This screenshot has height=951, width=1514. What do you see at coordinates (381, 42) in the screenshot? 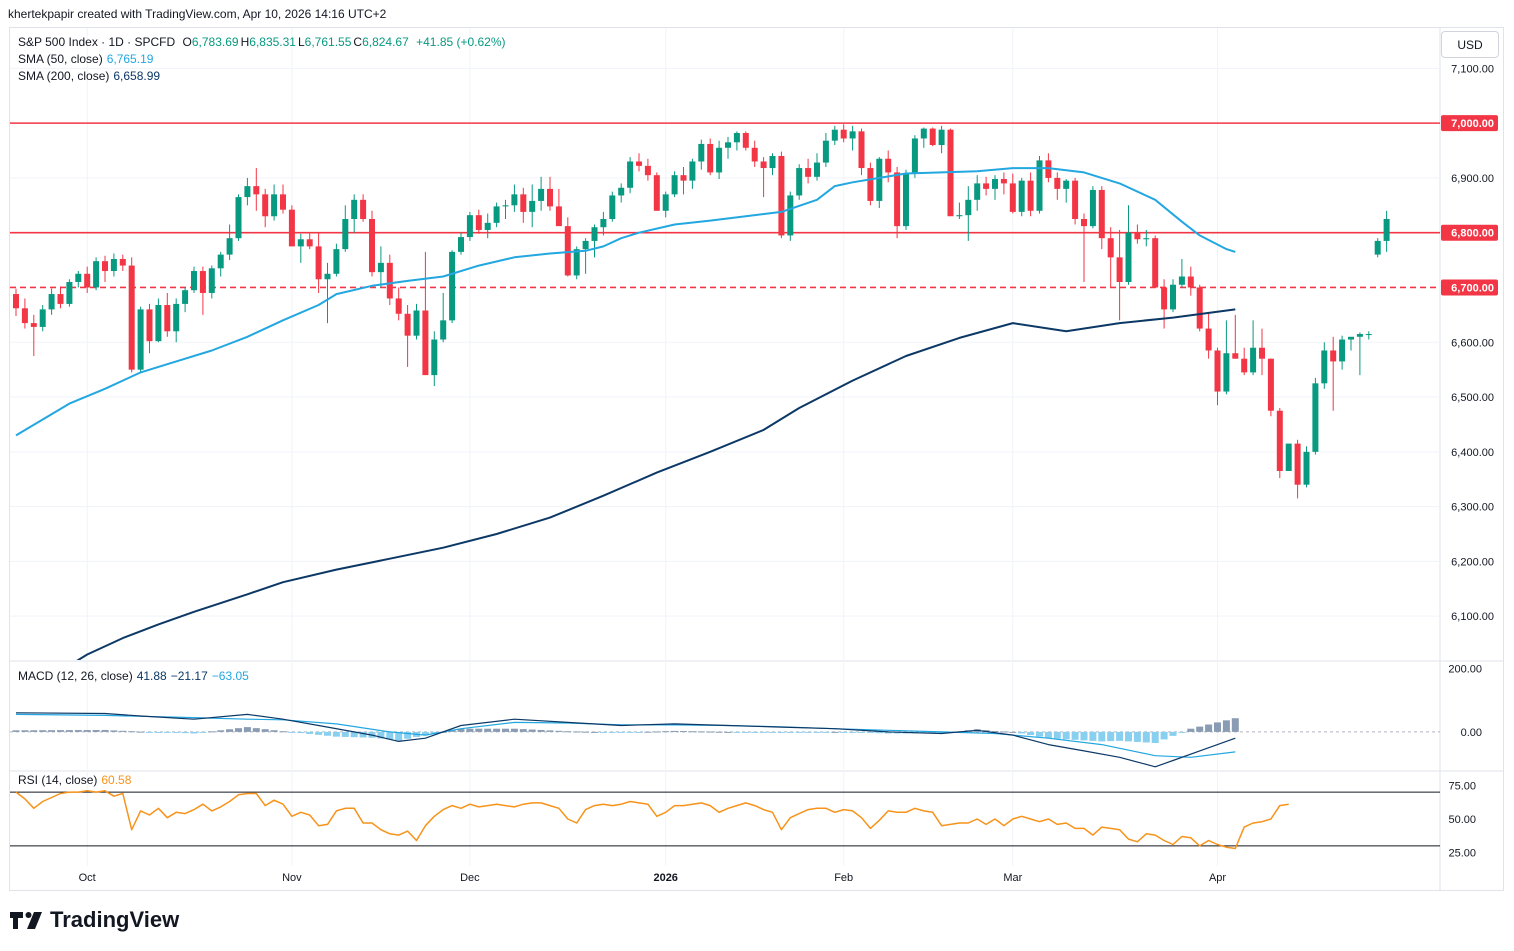
I see `ohlc-c: C6,824.67` at bounding box center [381, 42].